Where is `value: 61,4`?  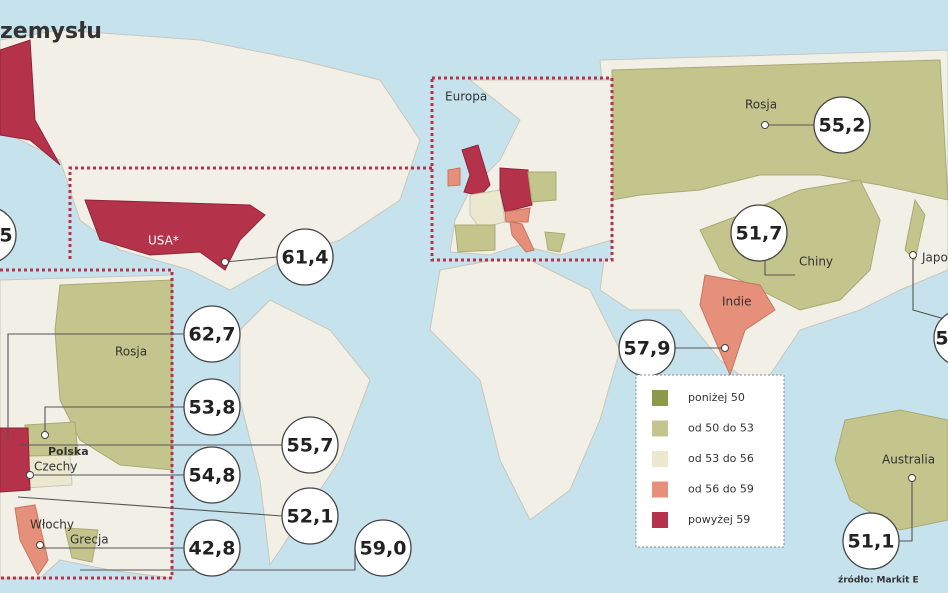 value: 61,4 is located at coordinates (305, 258).